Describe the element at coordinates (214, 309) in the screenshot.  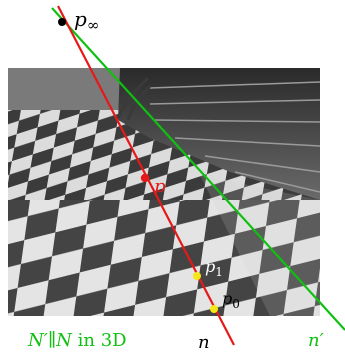
I see `point-p0` at that location.